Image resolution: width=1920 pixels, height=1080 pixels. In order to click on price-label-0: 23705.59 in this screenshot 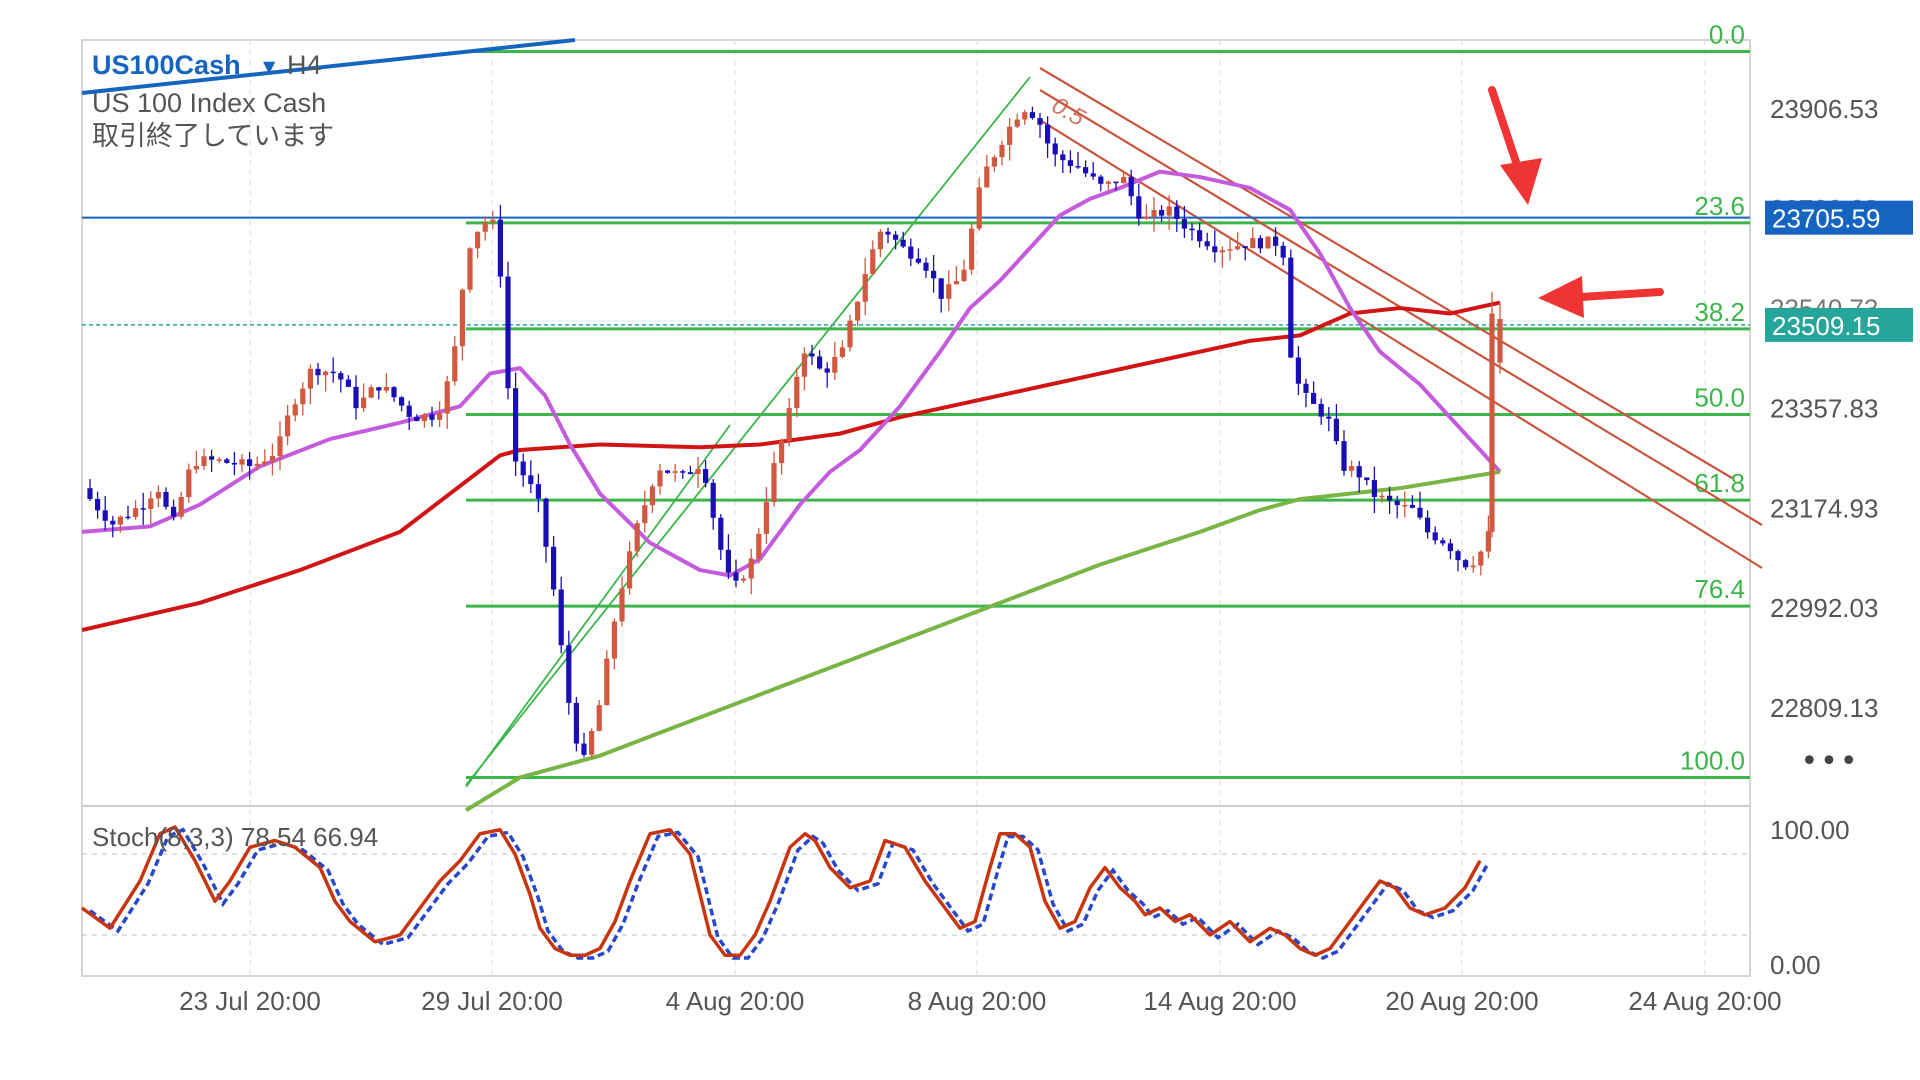, I will do `click(1826, 219)`.